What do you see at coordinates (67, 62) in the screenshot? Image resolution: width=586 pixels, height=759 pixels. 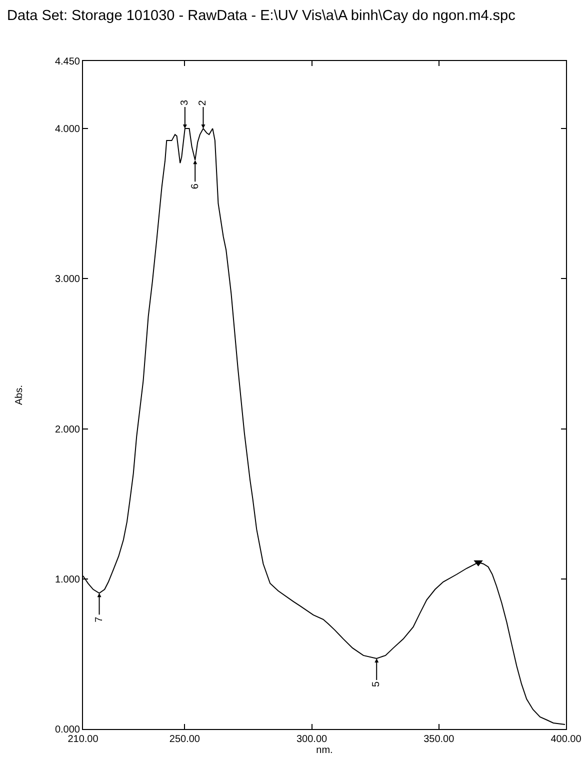 I see `y-tick-label: 4.450` at bounding box center [67, 62].